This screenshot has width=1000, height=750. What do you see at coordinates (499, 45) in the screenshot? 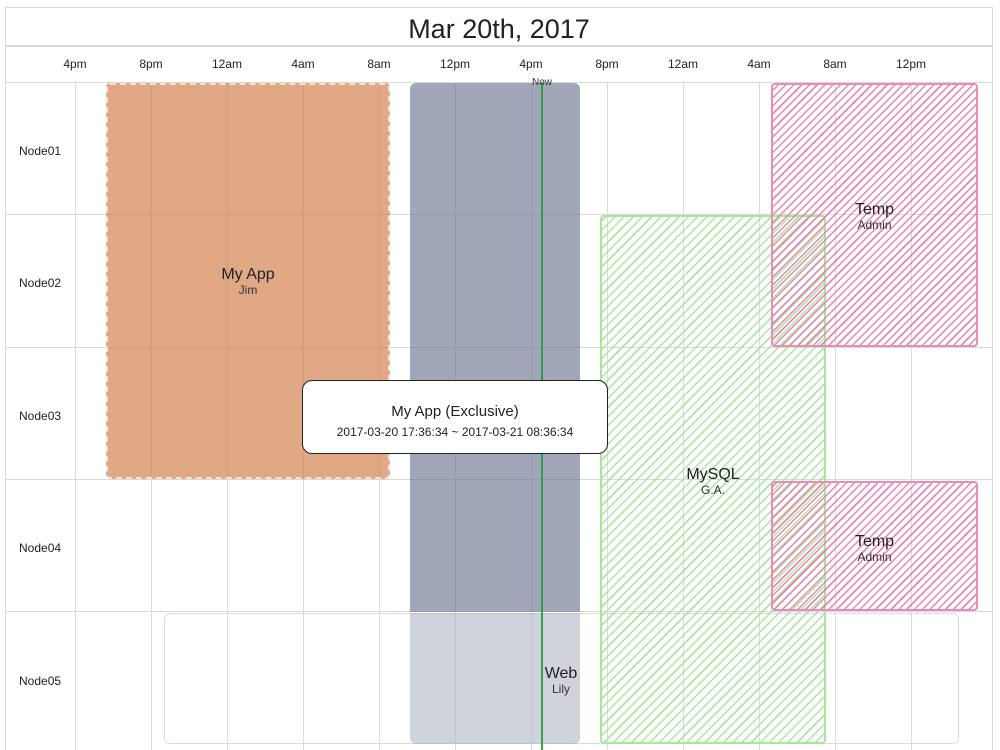
I see `header-divider` at bounding box center [499, 45].